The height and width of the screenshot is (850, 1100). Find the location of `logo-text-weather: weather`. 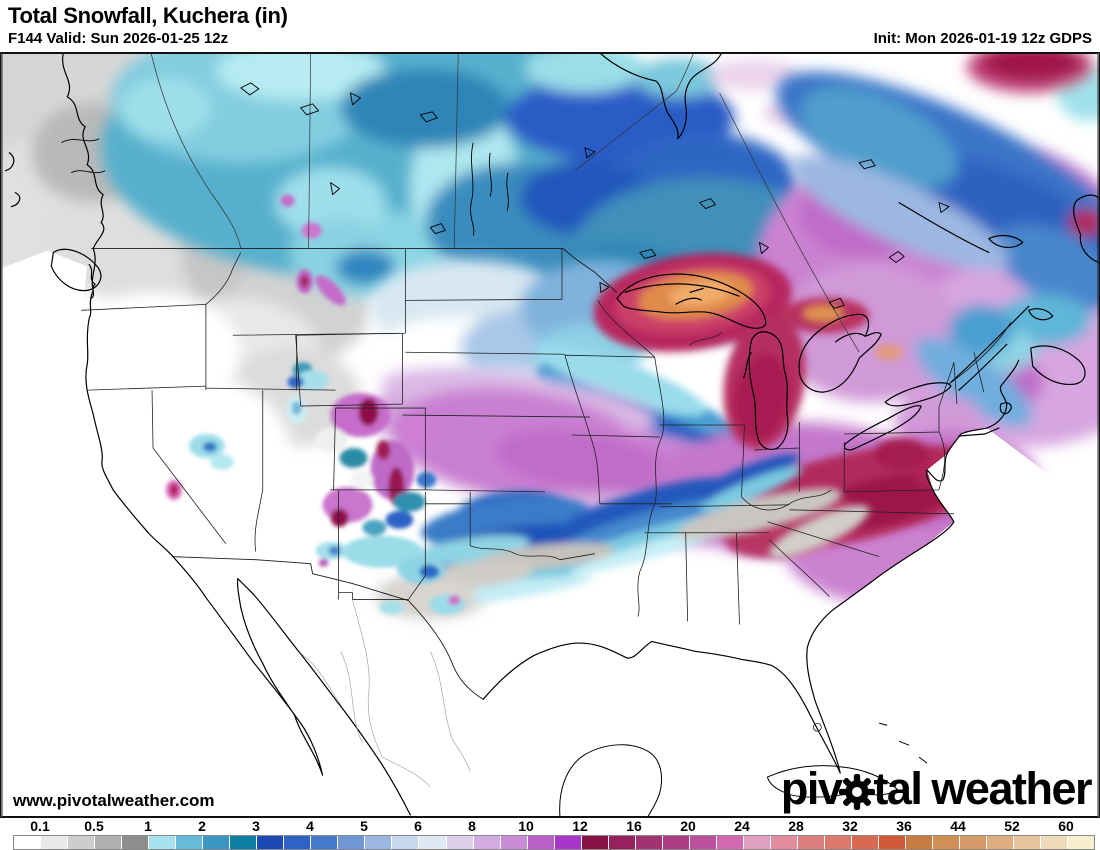

logo-text-weather: weather is located at coordinates (1011, 788).